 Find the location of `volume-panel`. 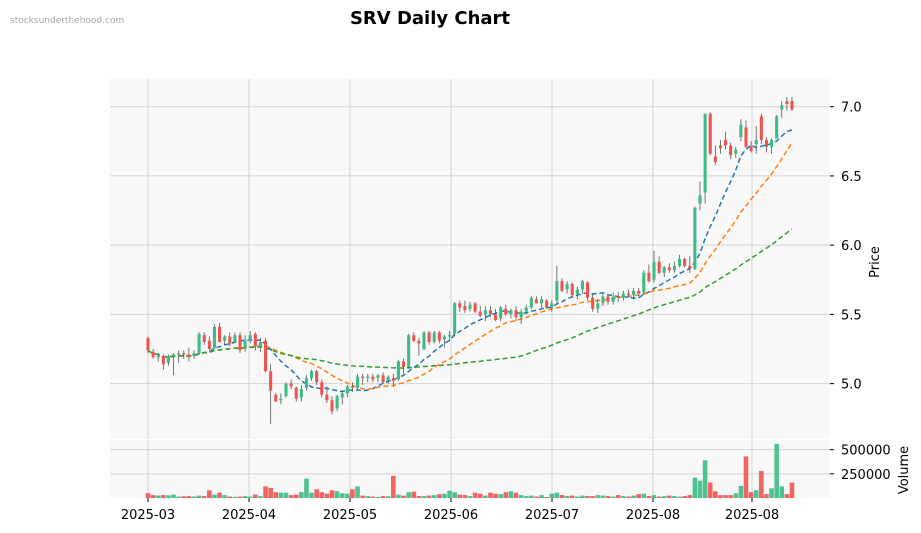

volume-panel is located at coordinates (470, 469).